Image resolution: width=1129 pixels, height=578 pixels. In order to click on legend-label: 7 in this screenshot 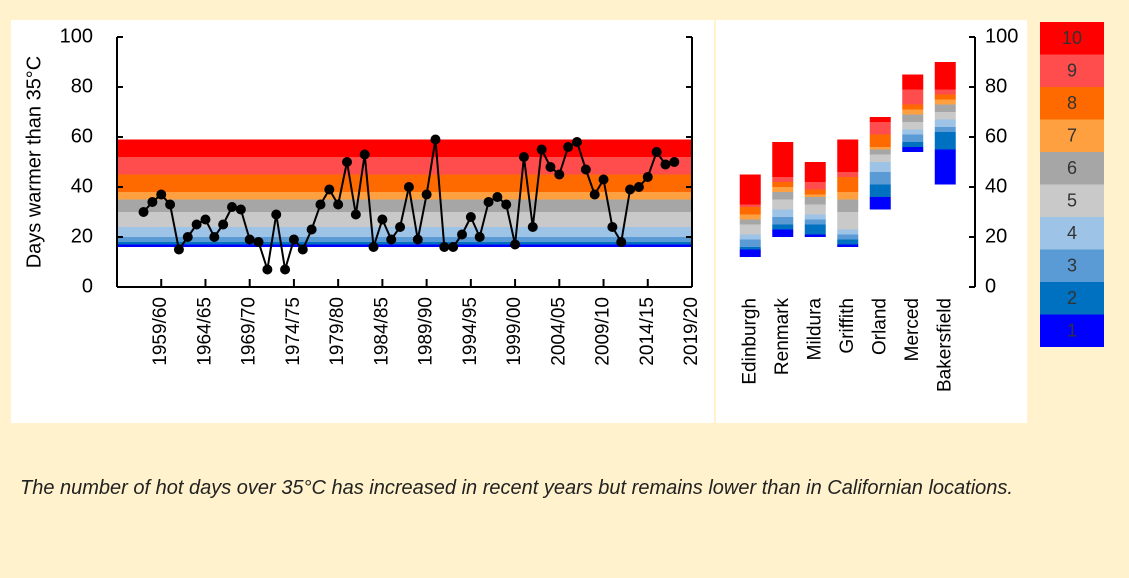, I will do `click(1072, 136)`.